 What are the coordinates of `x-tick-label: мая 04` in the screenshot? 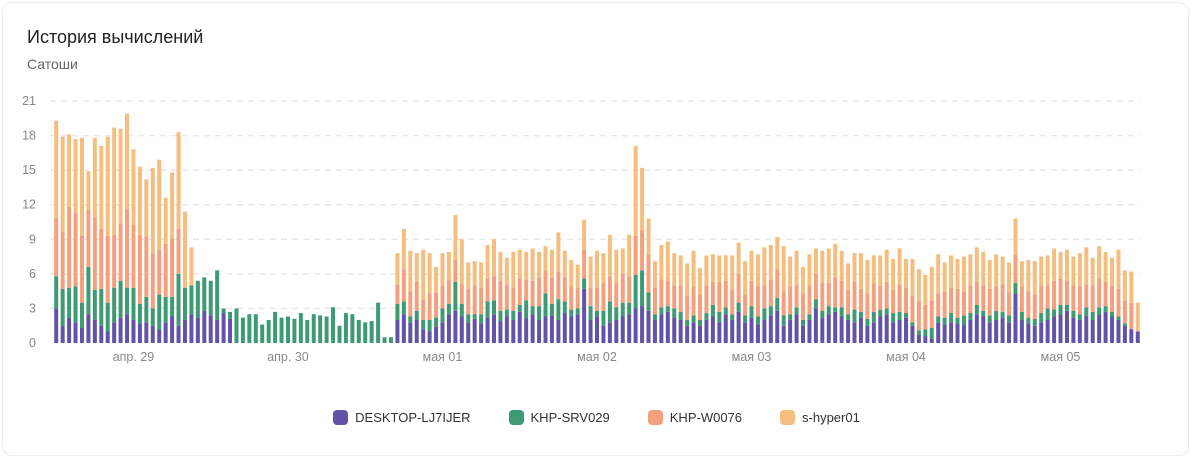 It's located at (906, 357).